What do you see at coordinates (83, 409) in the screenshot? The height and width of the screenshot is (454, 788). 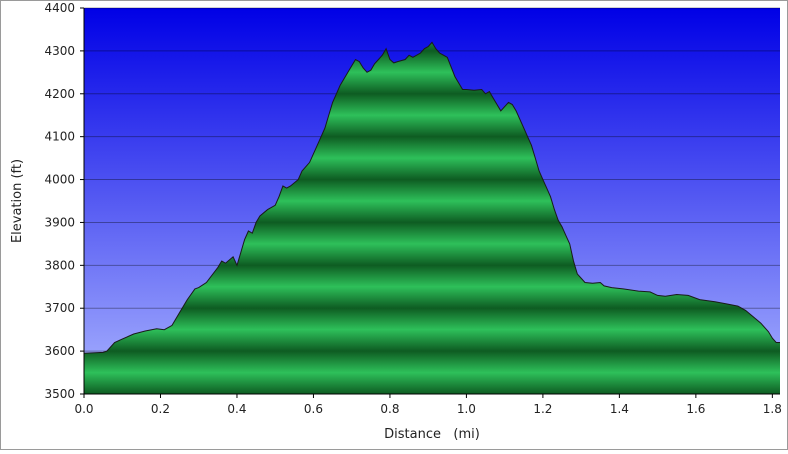 I see `x-tick-label: 0.0` at bounding box center [83, 409].